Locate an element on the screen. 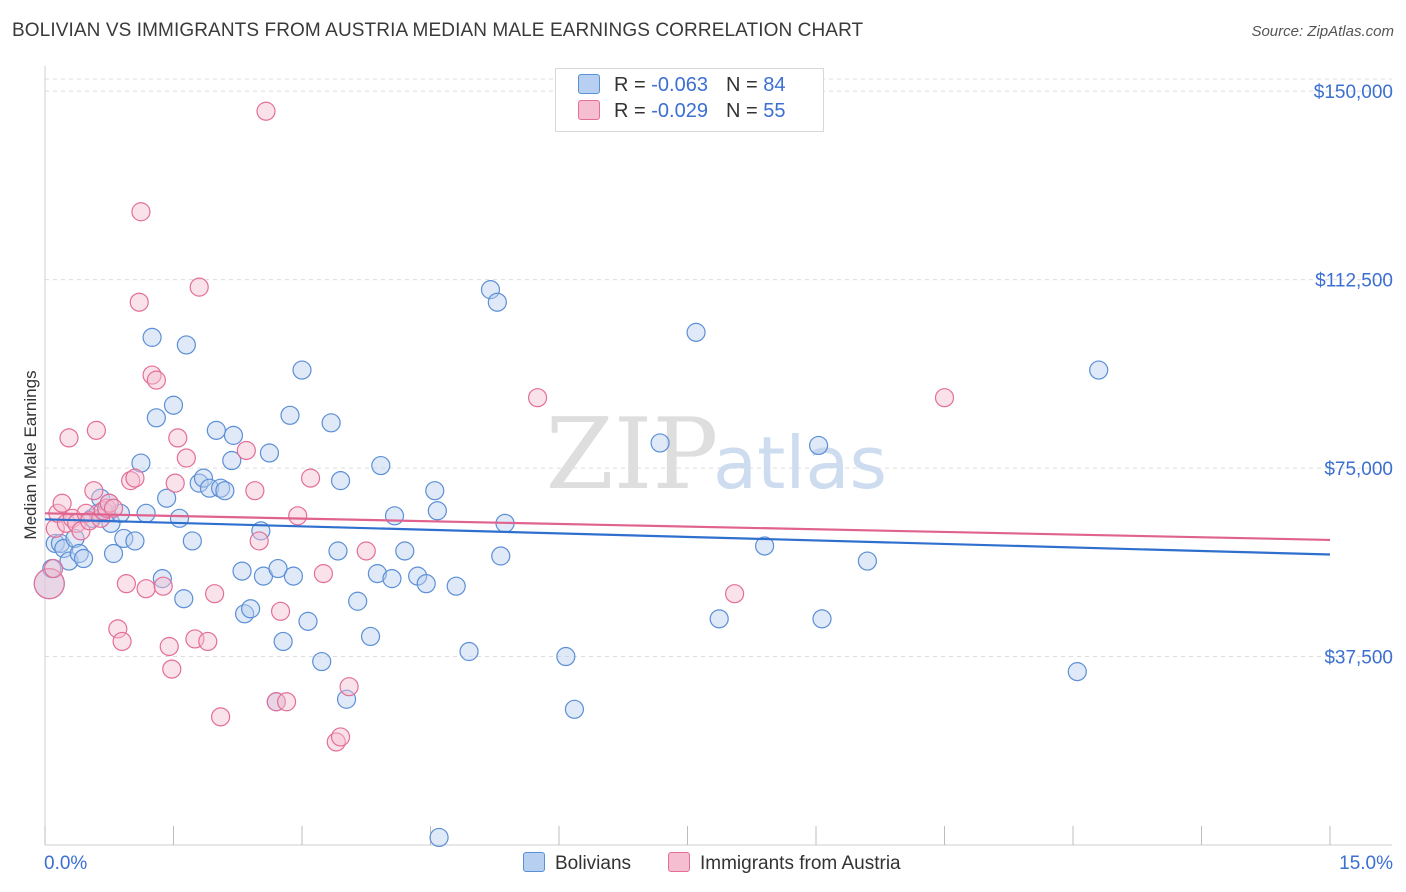  bottom-legend-swatch-blue is located at coordinates (534, 862).